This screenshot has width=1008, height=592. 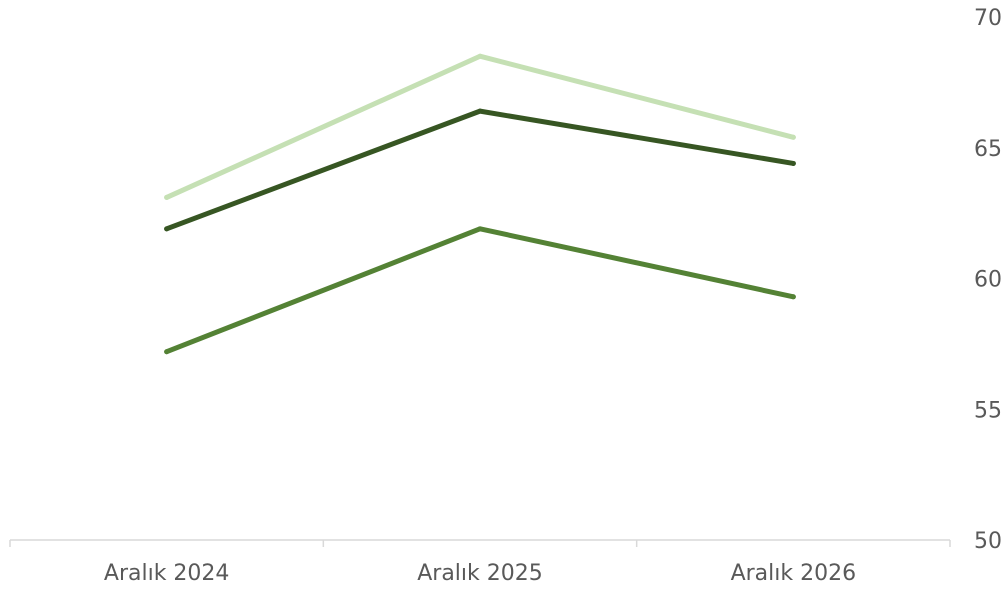 What do you see at coordinates (988, 18) in the screenshot?
I see `y-tick-label: 70` at bounding box center [988, 18].